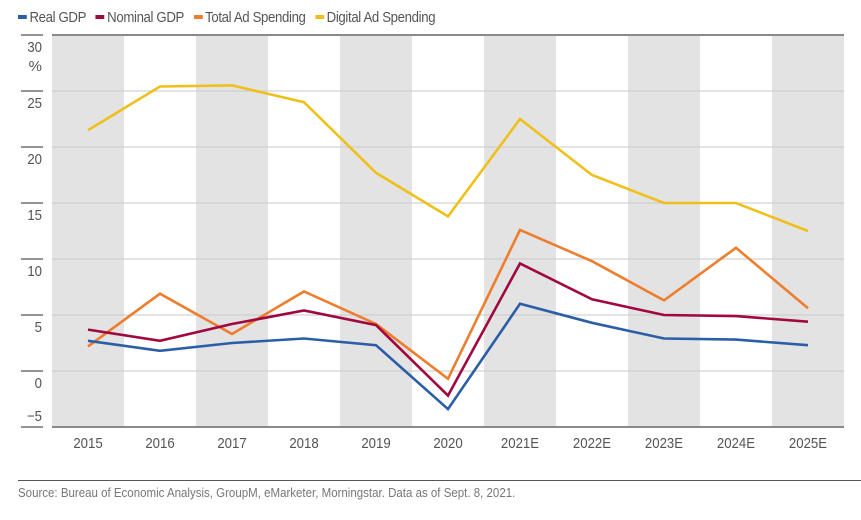  Describe the element at coordinates (35, 66) in the screenshot. I see `y-unit-label: %` at that location.